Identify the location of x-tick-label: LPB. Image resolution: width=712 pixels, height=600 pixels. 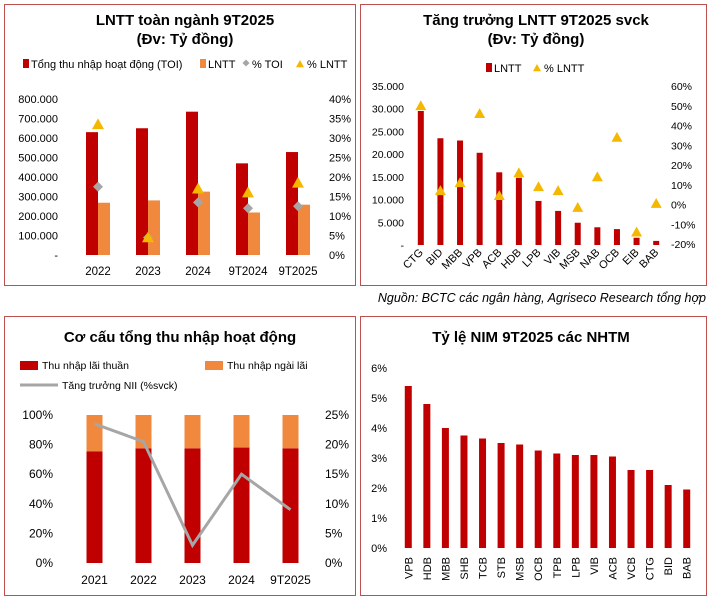
(531, 258).